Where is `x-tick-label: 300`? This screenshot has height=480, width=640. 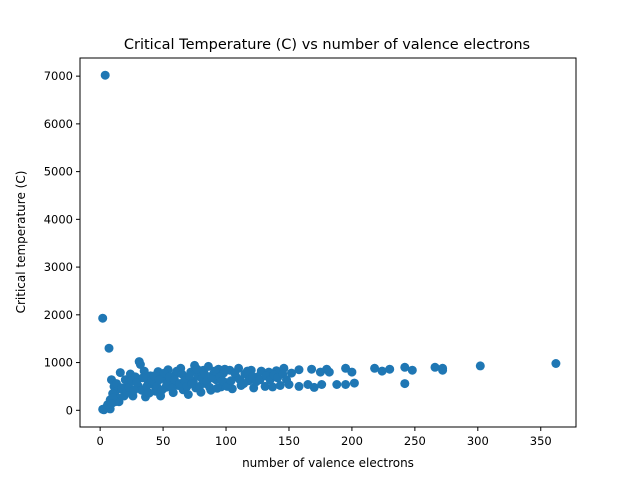 x-tick-label: 300 is located at coordinates (478, 441).